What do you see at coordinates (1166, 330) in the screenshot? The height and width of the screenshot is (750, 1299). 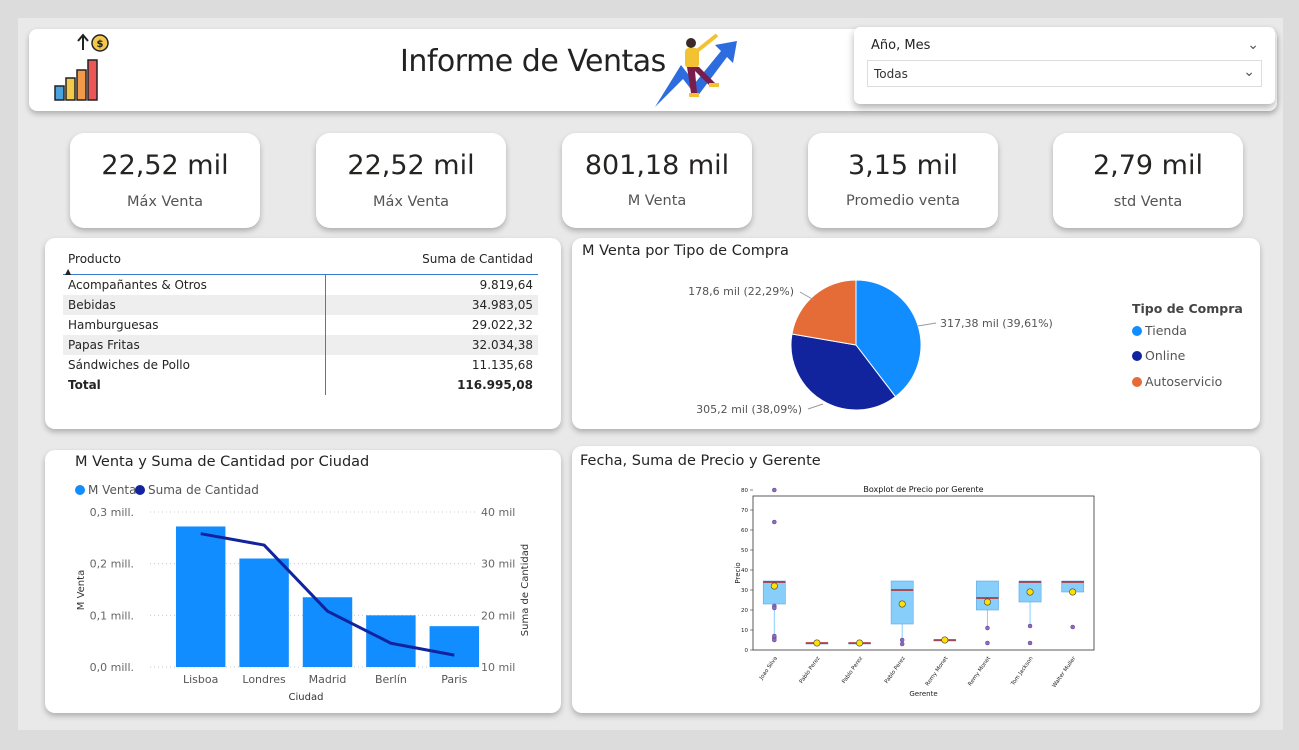 I see `legend-label: Tienda` at bounding box center [1166, 330].